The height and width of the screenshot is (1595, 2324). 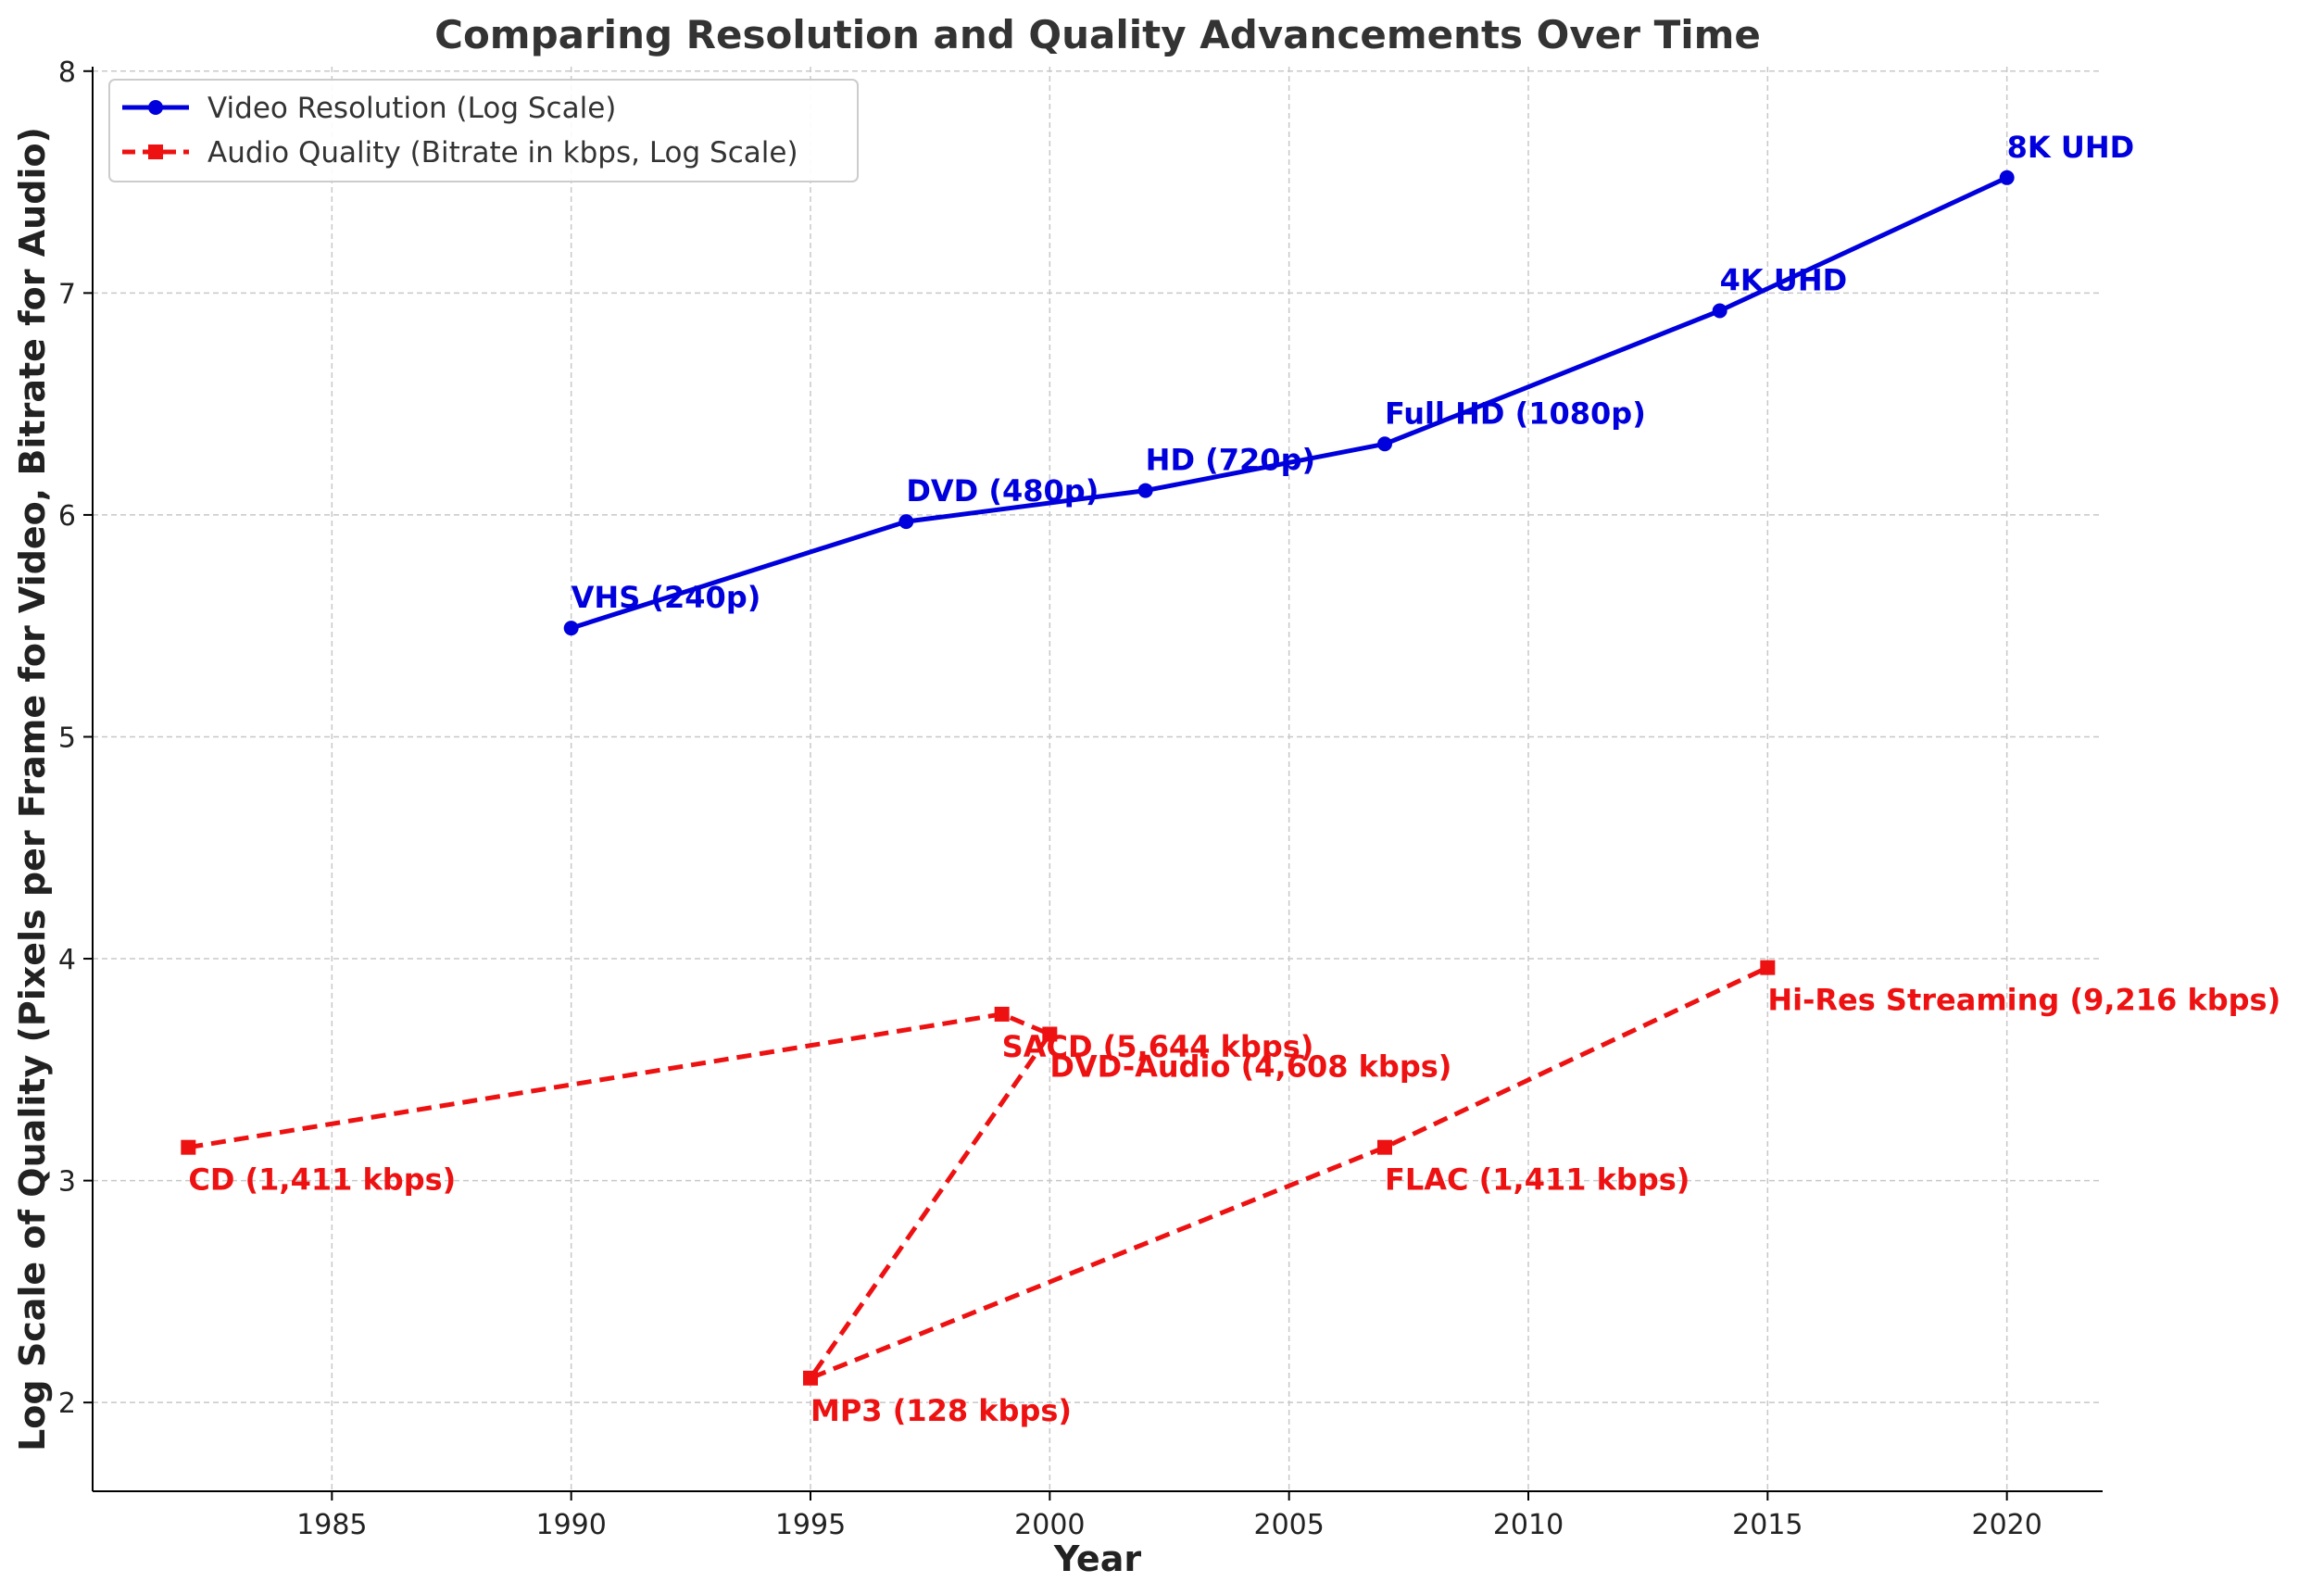 What do you see at coordinates (412, 108) in the screenshot?
I see `legend-entry: Video Resolution (Log Scale)` at bounding box center [412, 108].